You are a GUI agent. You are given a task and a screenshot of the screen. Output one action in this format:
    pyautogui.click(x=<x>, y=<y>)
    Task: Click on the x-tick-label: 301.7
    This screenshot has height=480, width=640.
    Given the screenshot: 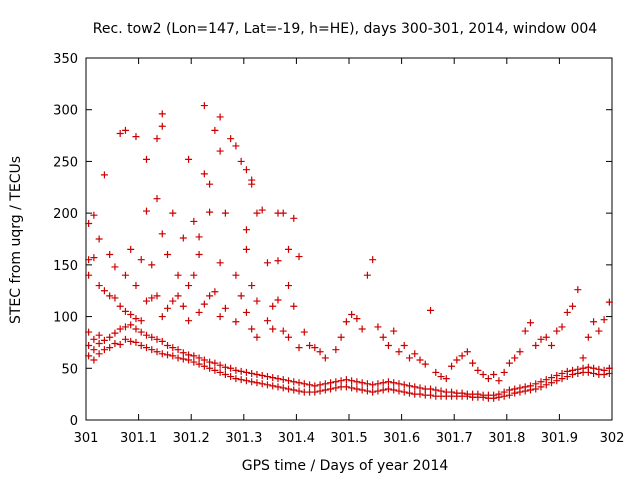 What is the action you would take?
    pyautogui.click(x=454, y=438)
    